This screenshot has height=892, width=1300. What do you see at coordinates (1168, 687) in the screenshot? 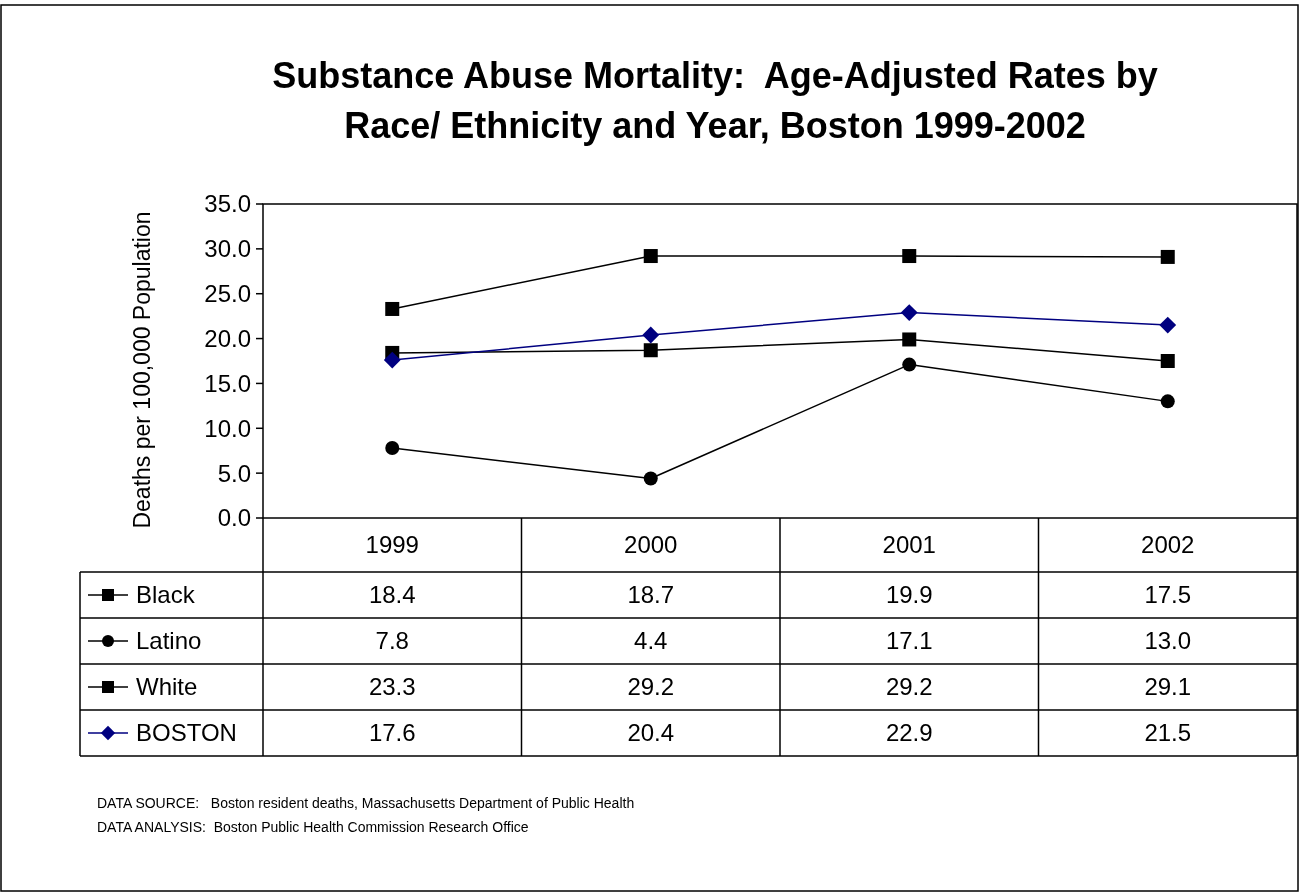
I see `data-label: 29.1` at bounding box center [1168, 687].